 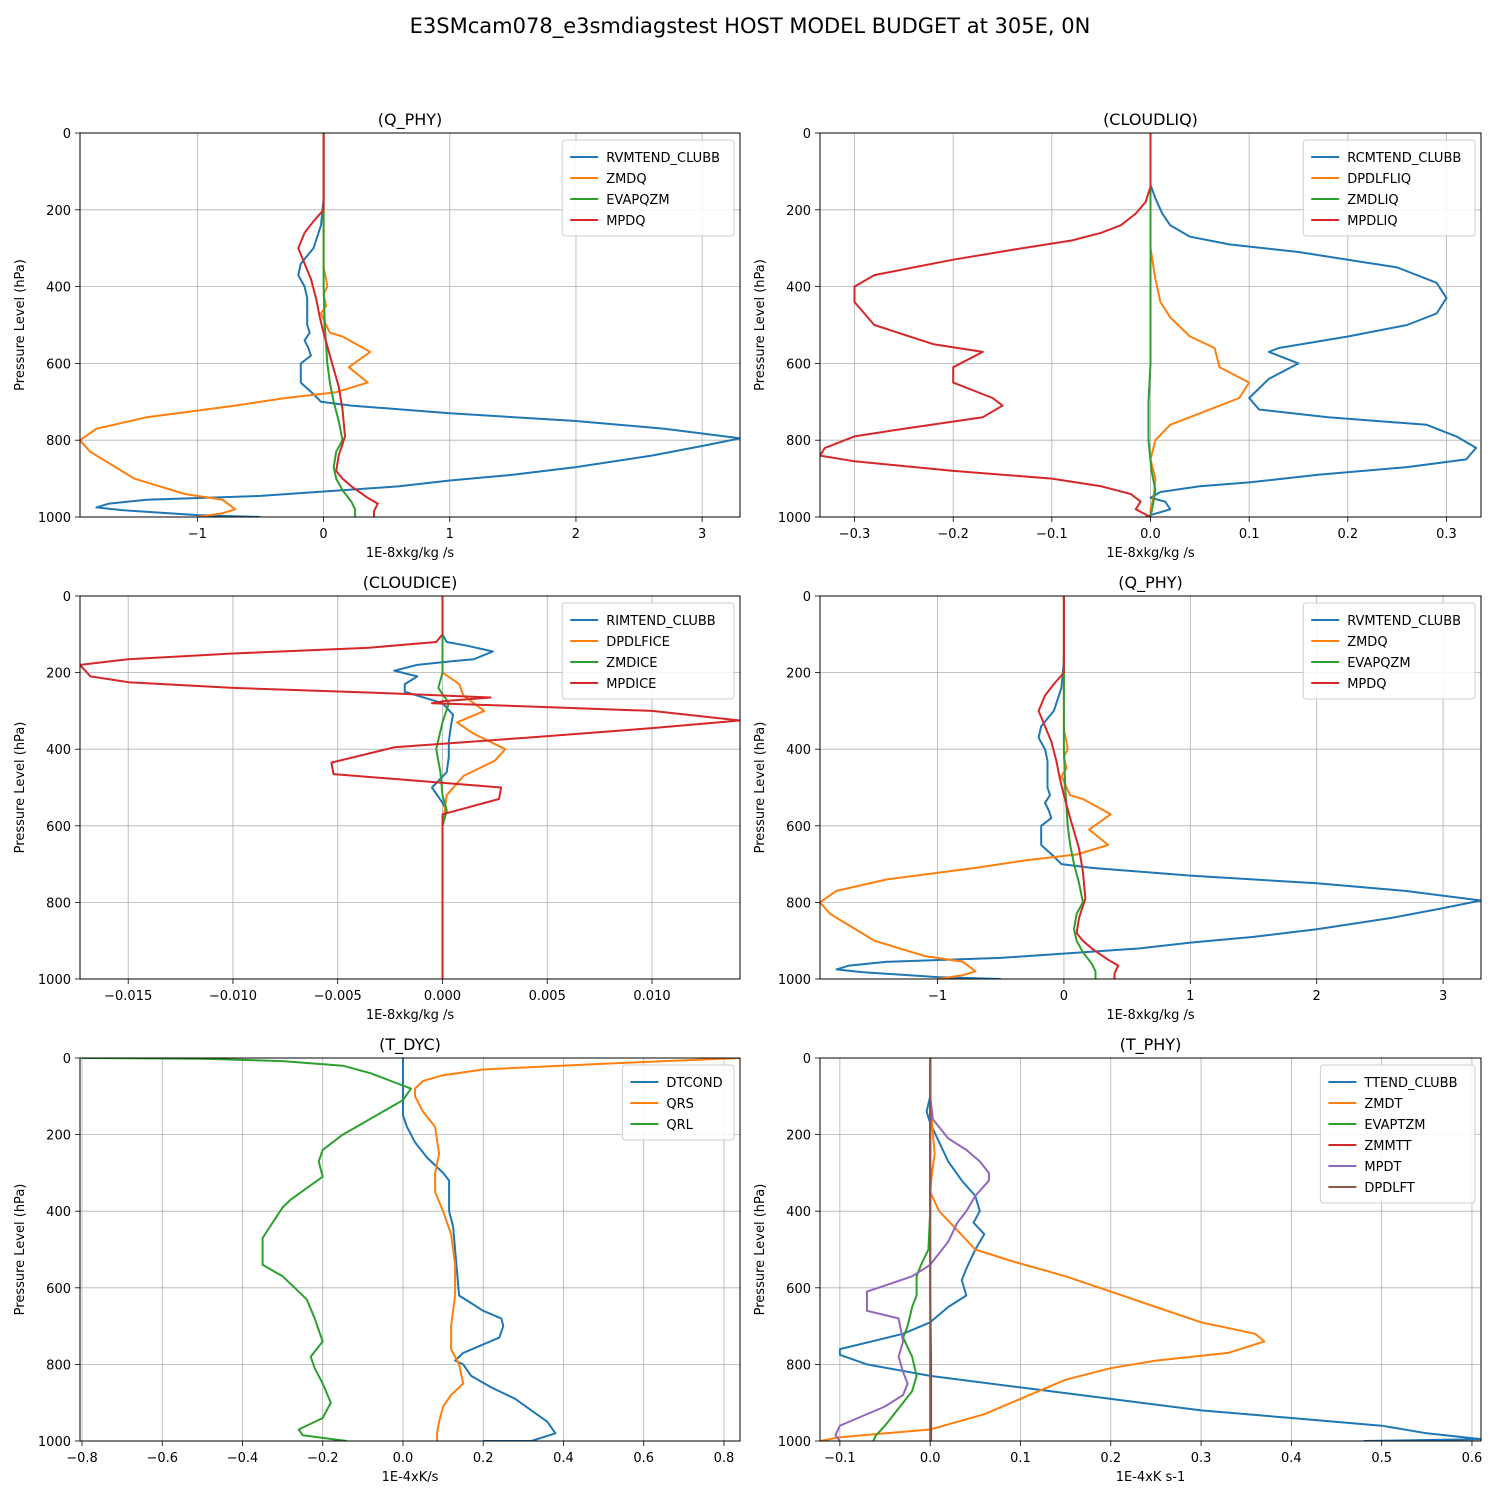 What do you see at coordinates (638, 642) in the screenshot?
I see `legend-entry: DPDLFICE` at bounding box center [638, 642].